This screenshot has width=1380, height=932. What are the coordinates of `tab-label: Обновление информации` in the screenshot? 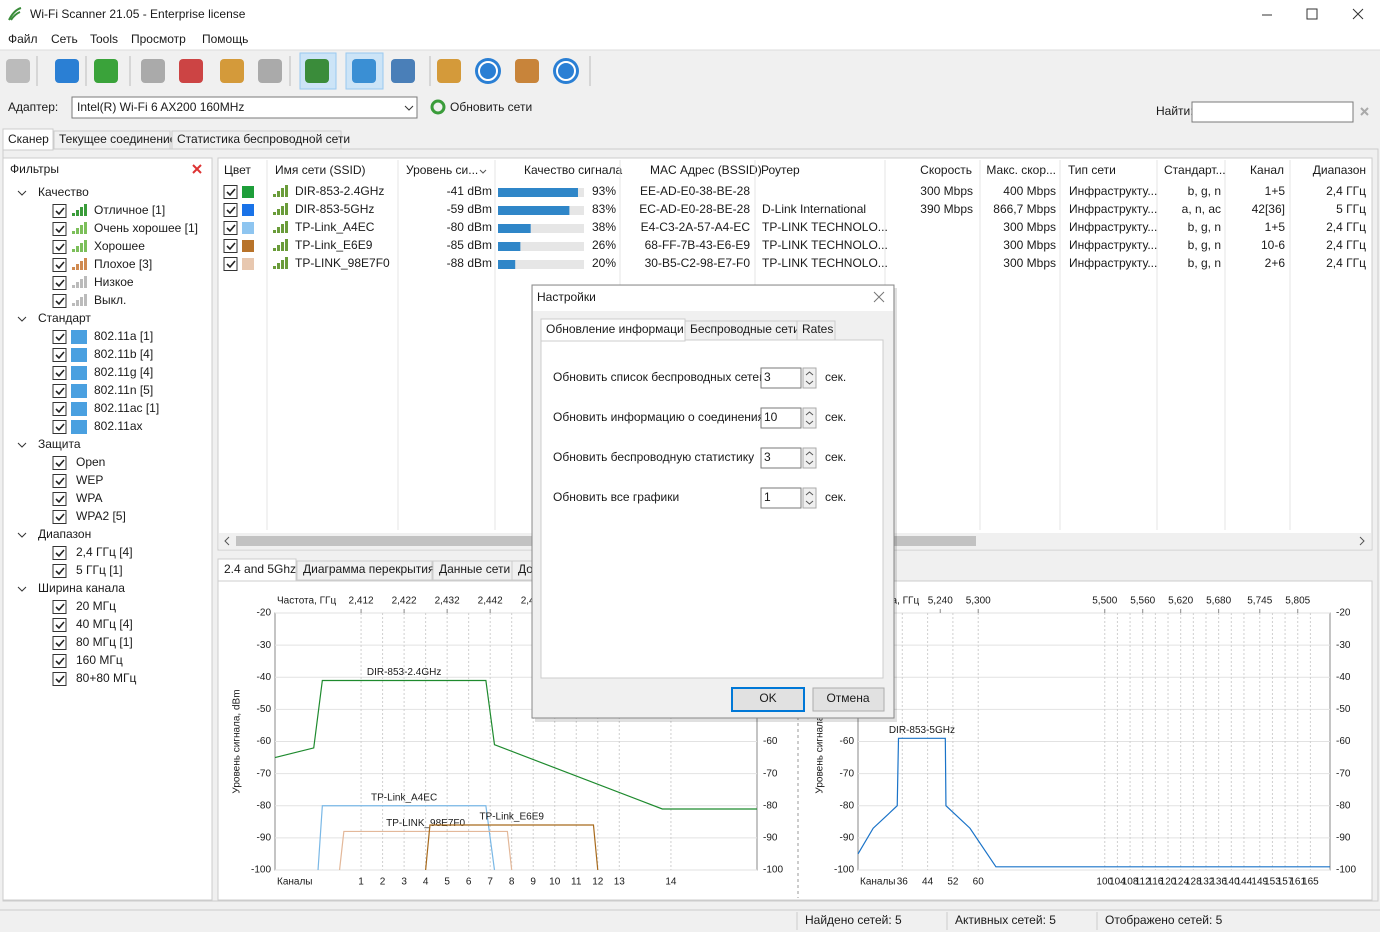 It's located at (618, 329).